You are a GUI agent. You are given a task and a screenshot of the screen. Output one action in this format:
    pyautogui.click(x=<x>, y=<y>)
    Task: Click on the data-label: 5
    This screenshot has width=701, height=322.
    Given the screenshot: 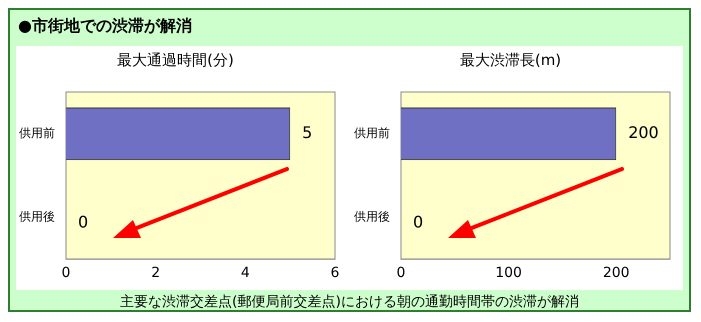 What is the action you would take?
    pyautogui.click(x=307, y=132)
    